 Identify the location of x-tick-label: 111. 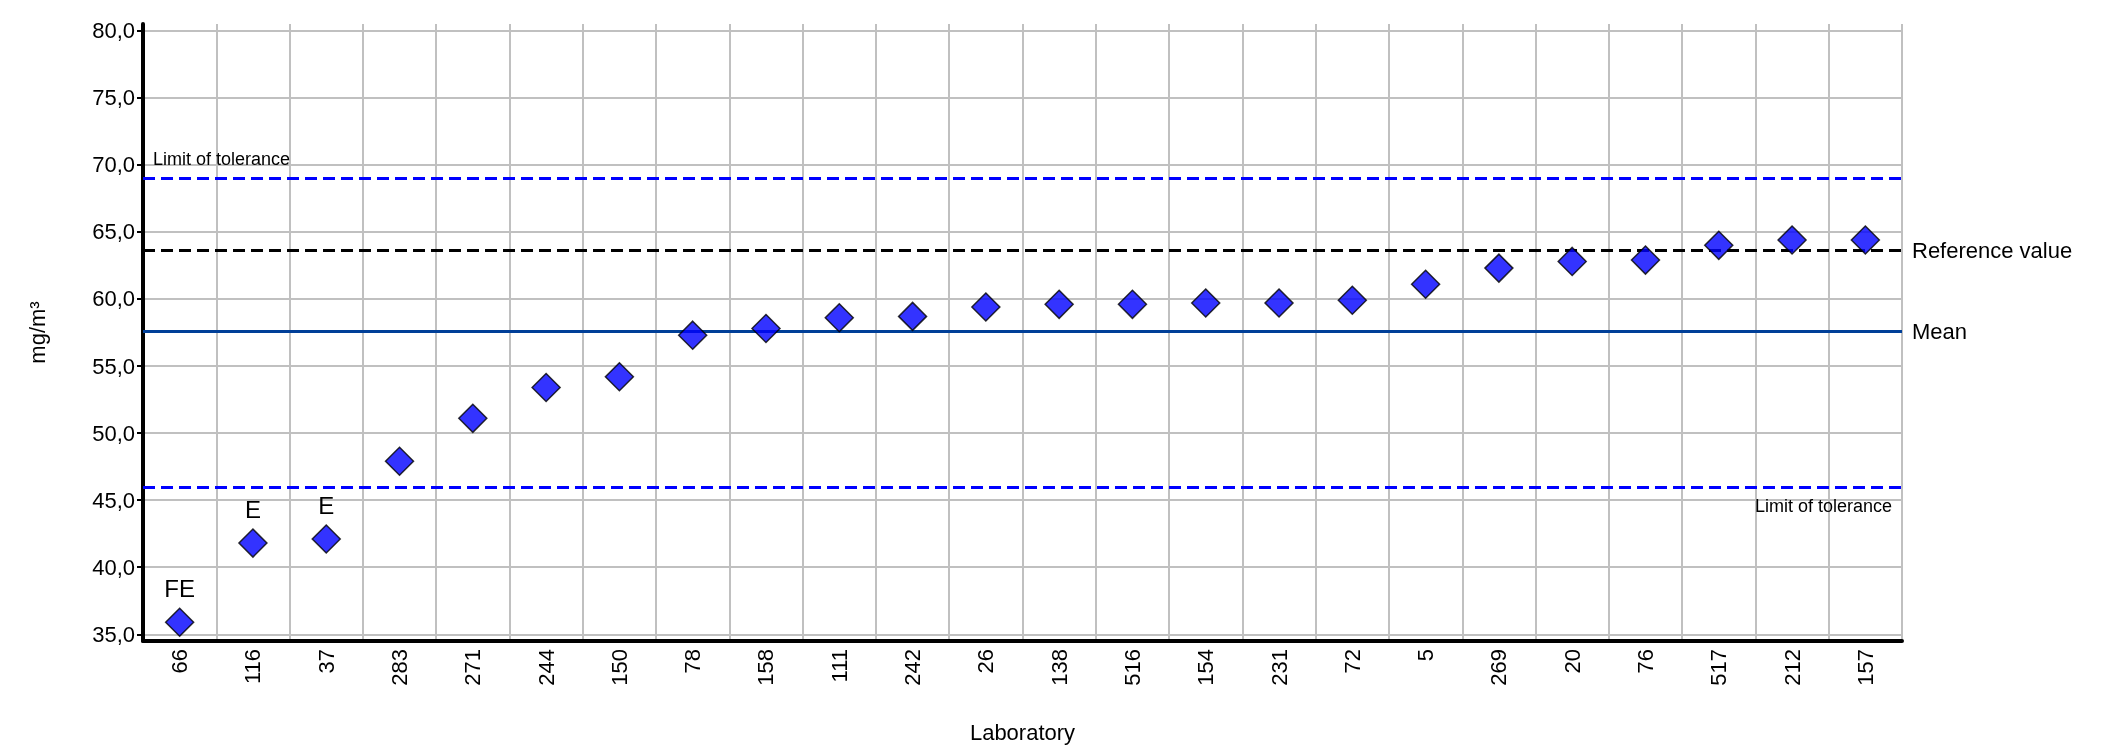
(839, 666).